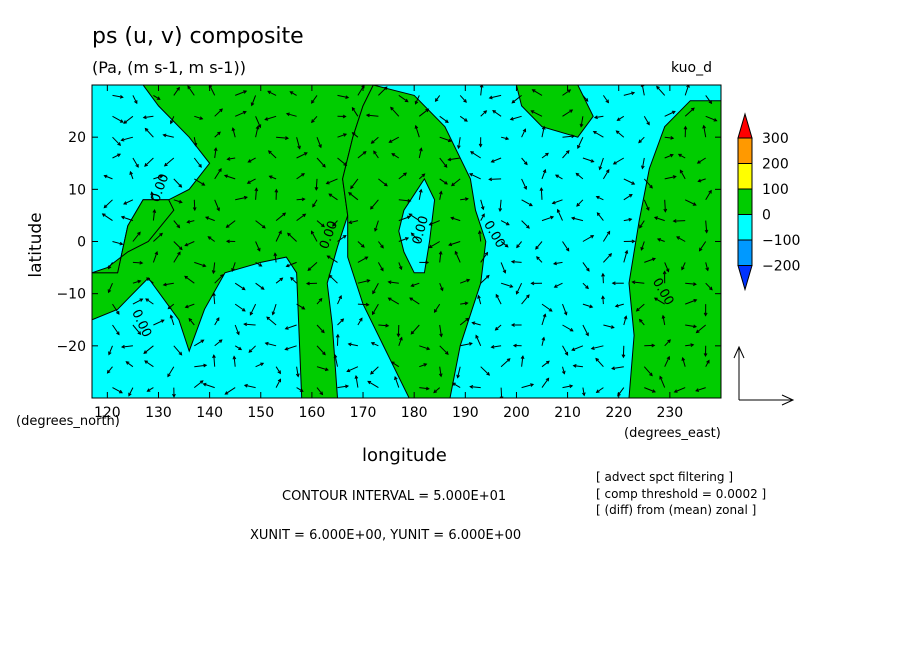 This screenshot has width=904, height=654. Describe the element at coordinates (363, 413) in the screenshot. I see `x-tick-label: 170` at that location.